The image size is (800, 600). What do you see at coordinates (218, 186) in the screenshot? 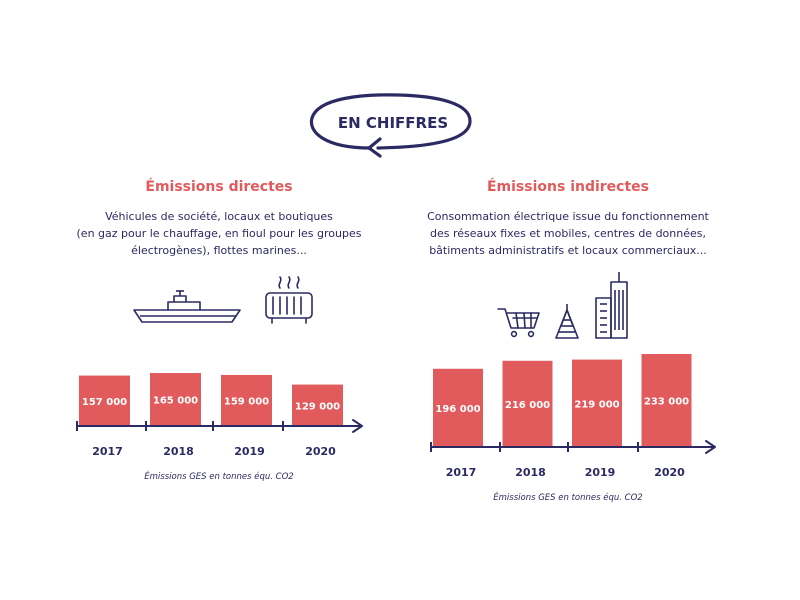
I see `panel-heading: Émissions directes` at bounding box center [218, 186].